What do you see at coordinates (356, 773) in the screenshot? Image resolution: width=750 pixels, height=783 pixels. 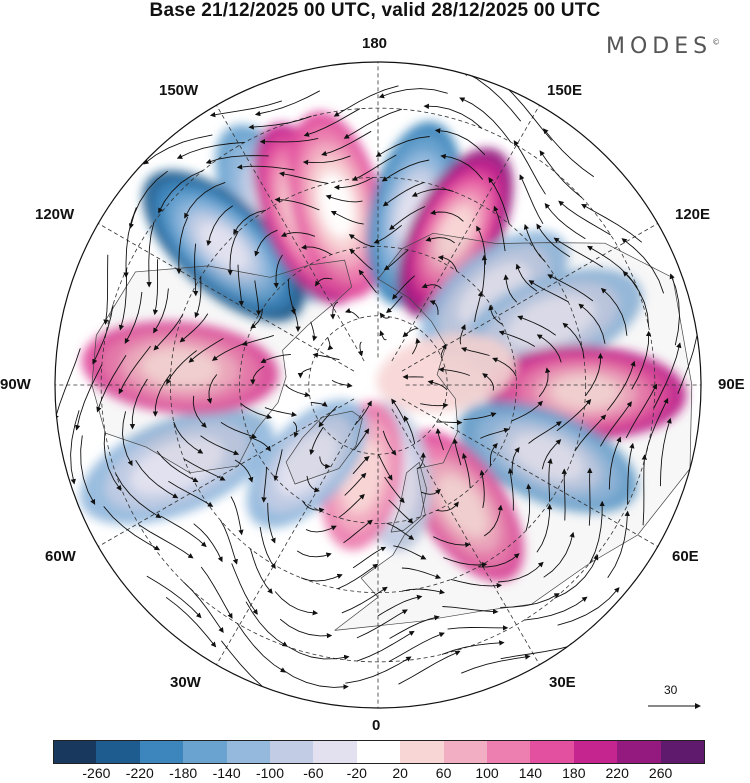 I see `colorbar-tick-label: -20` at bounding box center [356, 773].